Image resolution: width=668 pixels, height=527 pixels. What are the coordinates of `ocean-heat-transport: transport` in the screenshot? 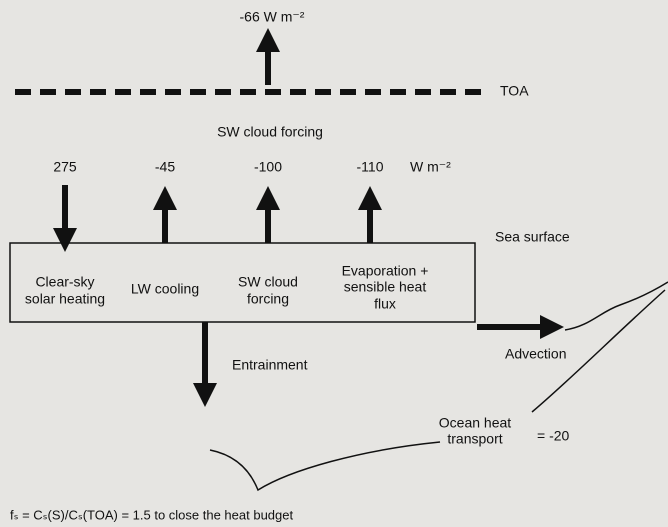 It's located at (474, 439).